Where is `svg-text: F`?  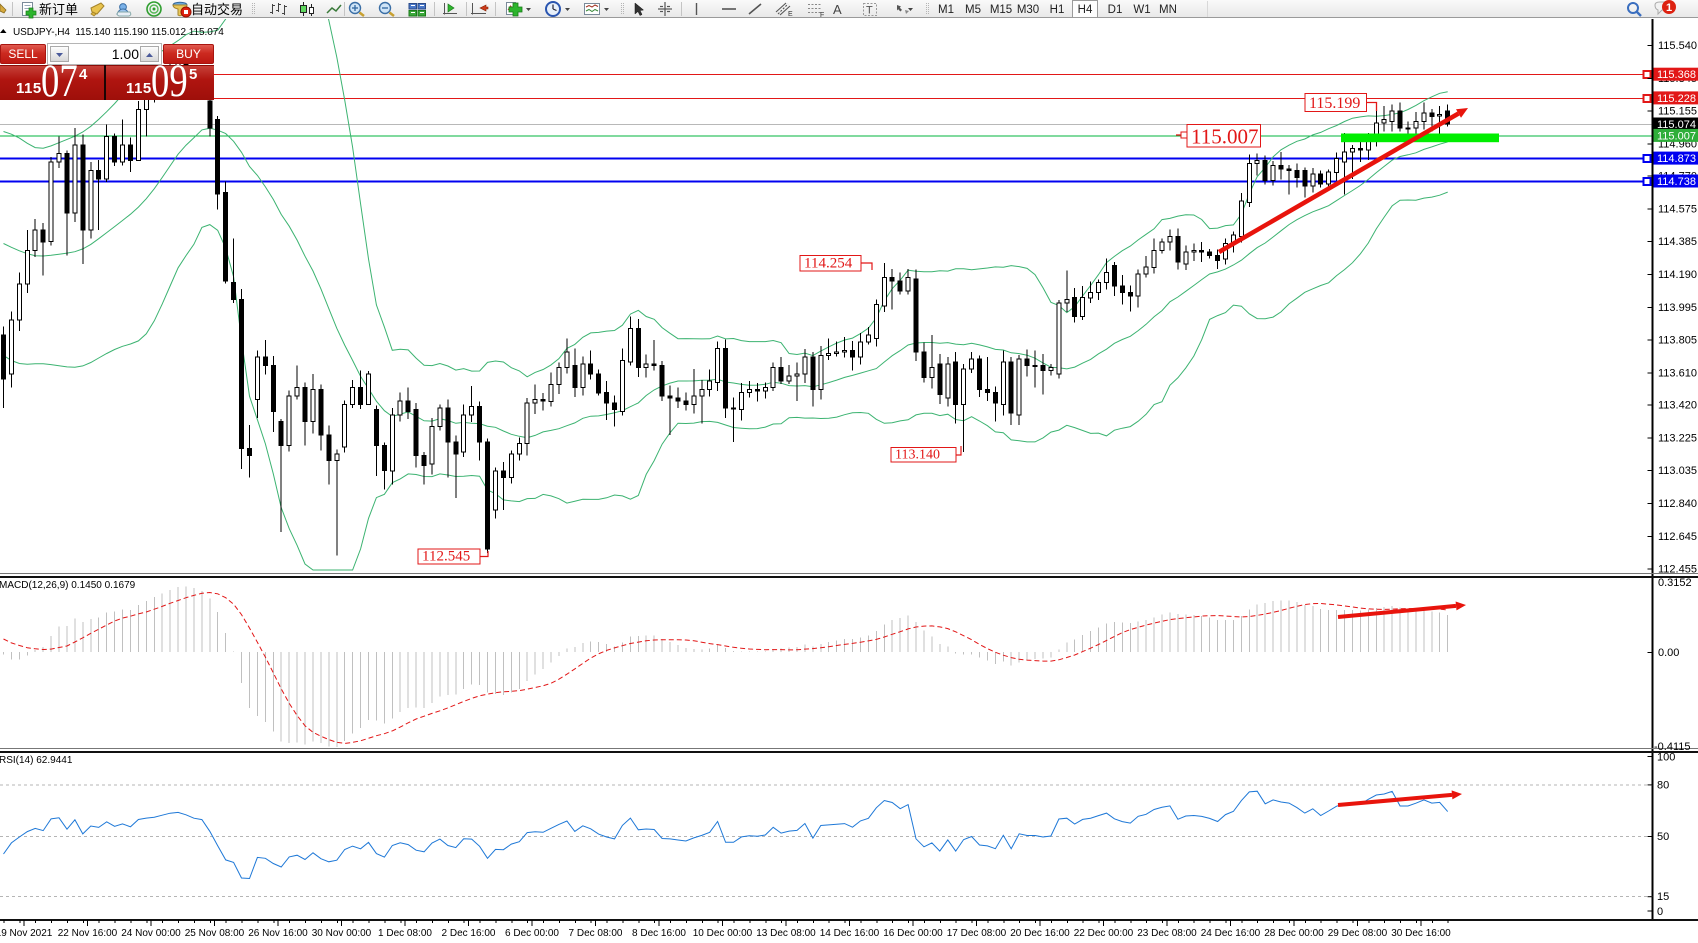 svg-text: F is located at coordinates (822, 15).